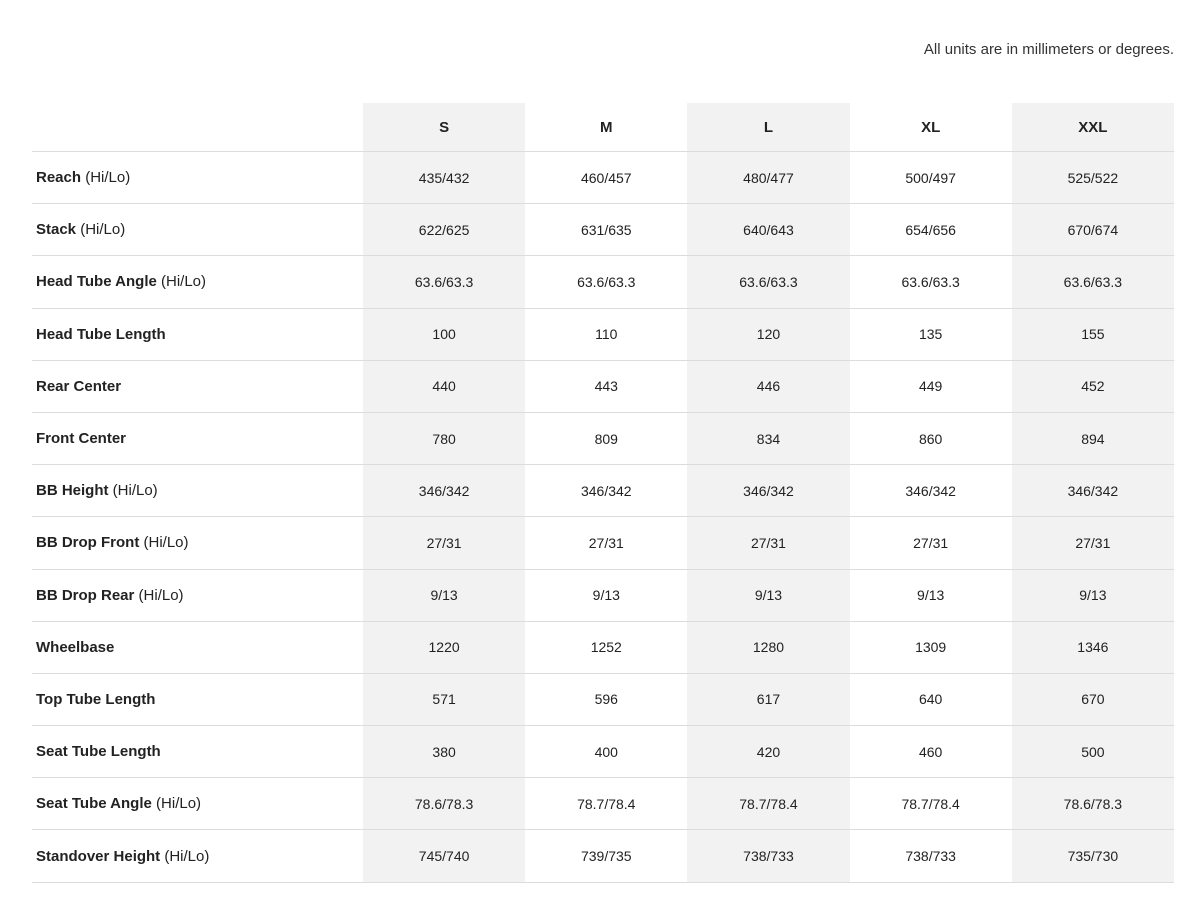  Describe the element at coordinates (606, 700) in the screenshot. I see `value-cell: 596` at that location.